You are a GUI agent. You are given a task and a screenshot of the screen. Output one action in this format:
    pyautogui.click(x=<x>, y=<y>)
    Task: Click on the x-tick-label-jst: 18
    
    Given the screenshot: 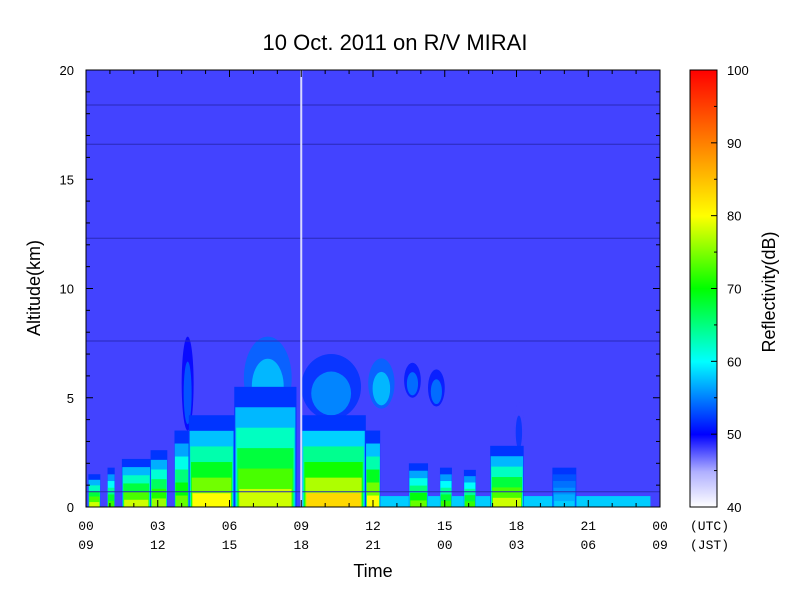 What is the action you would take?
    pyautogui.click(x=301, y=545)
    